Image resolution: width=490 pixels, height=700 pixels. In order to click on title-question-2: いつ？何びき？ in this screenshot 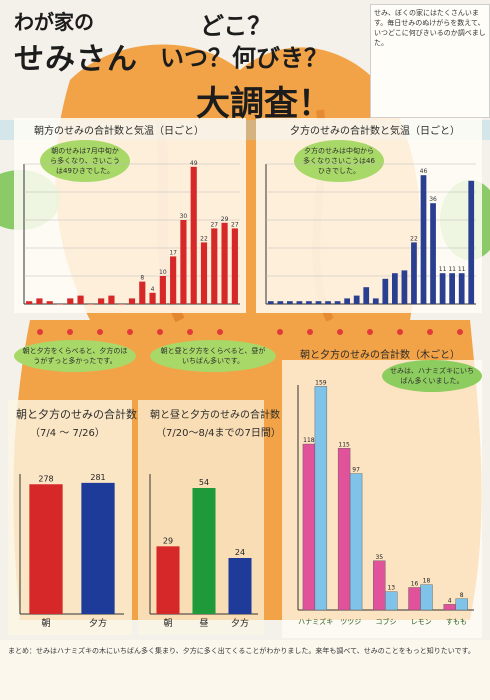, I will do `click(244, 58)`.